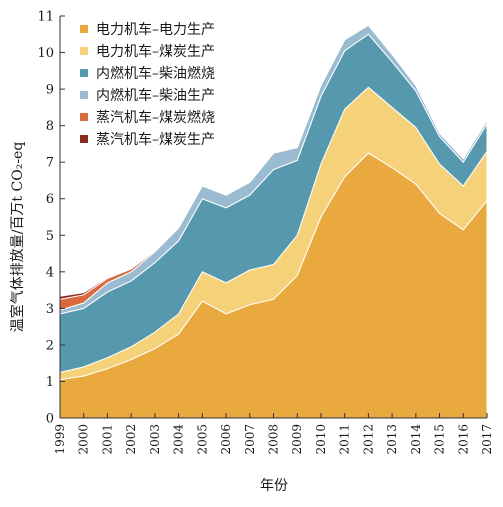  Describe the element at coordinates (297, 439) in the screenshot. I see `x-tick-label: 2009` at that location.